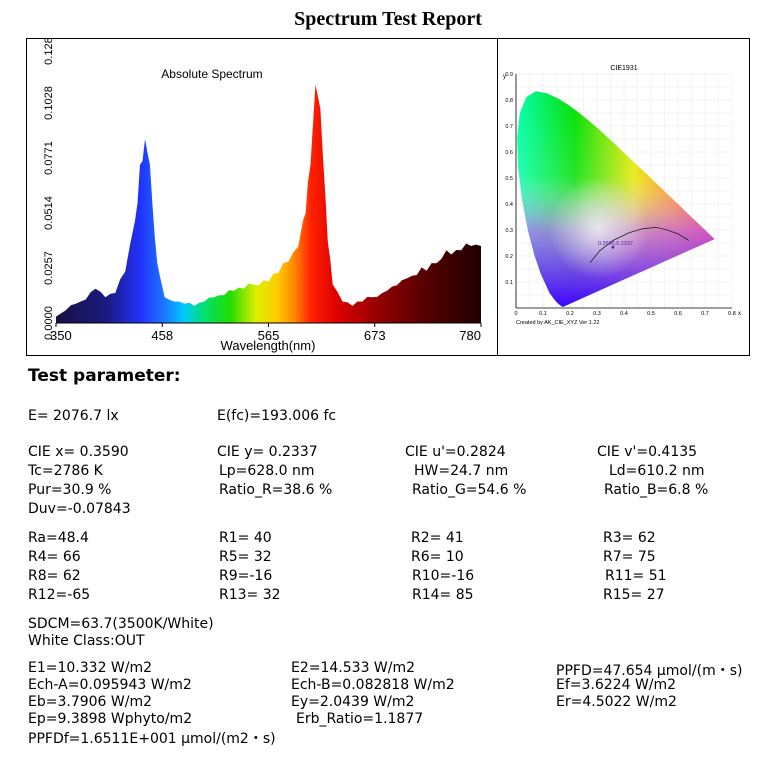  What do you see at coordinates (461, 471) in the screenshot?
I see `param-hw: HW=24.7 nm` at bounding box center [461, 471].